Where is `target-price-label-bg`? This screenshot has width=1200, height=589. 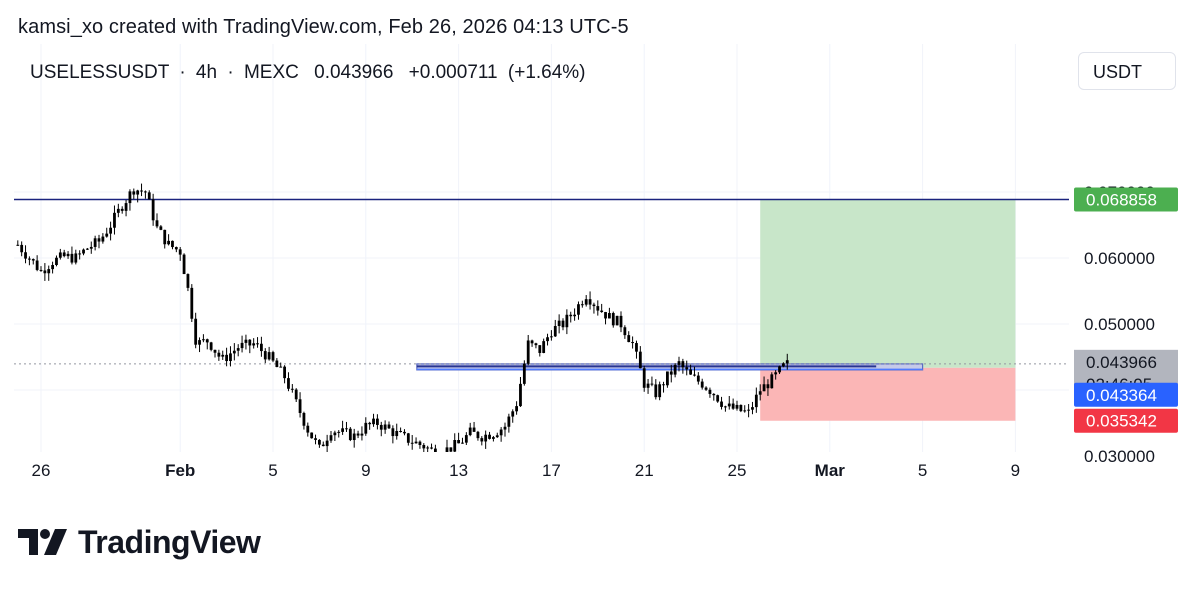 target-price-label-bg is located at coordinates (1126, 199).